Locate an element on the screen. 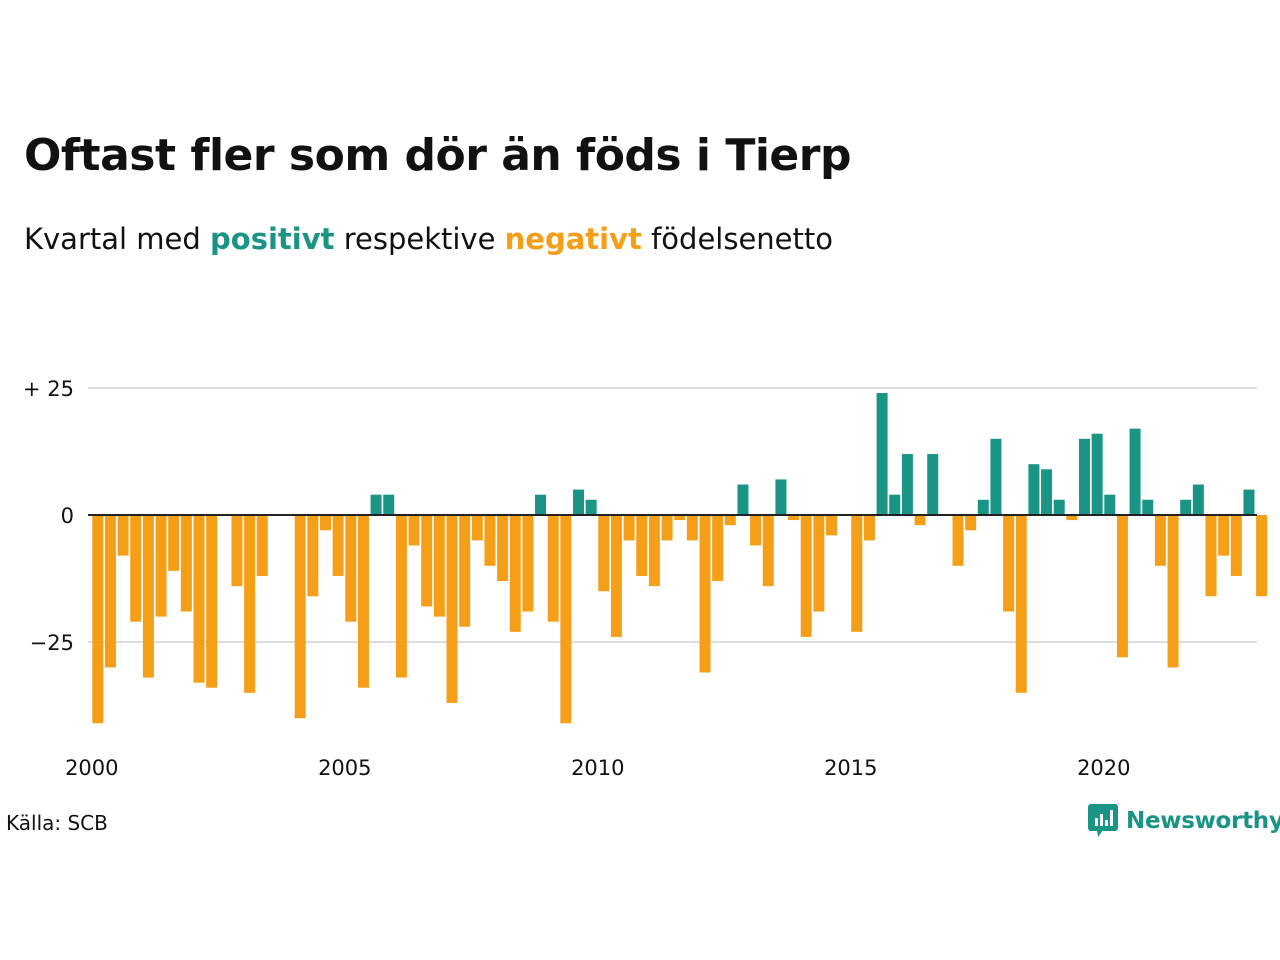  subtitle-positive: positivt is located at coordinates (272, 239).